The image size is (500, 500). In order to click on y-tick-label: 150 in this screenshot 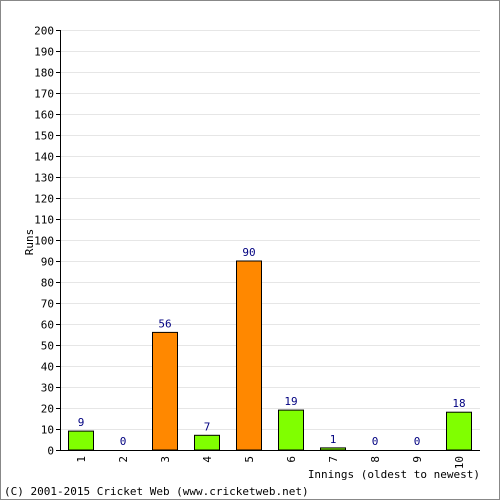, I will do `click(44, 136)`.